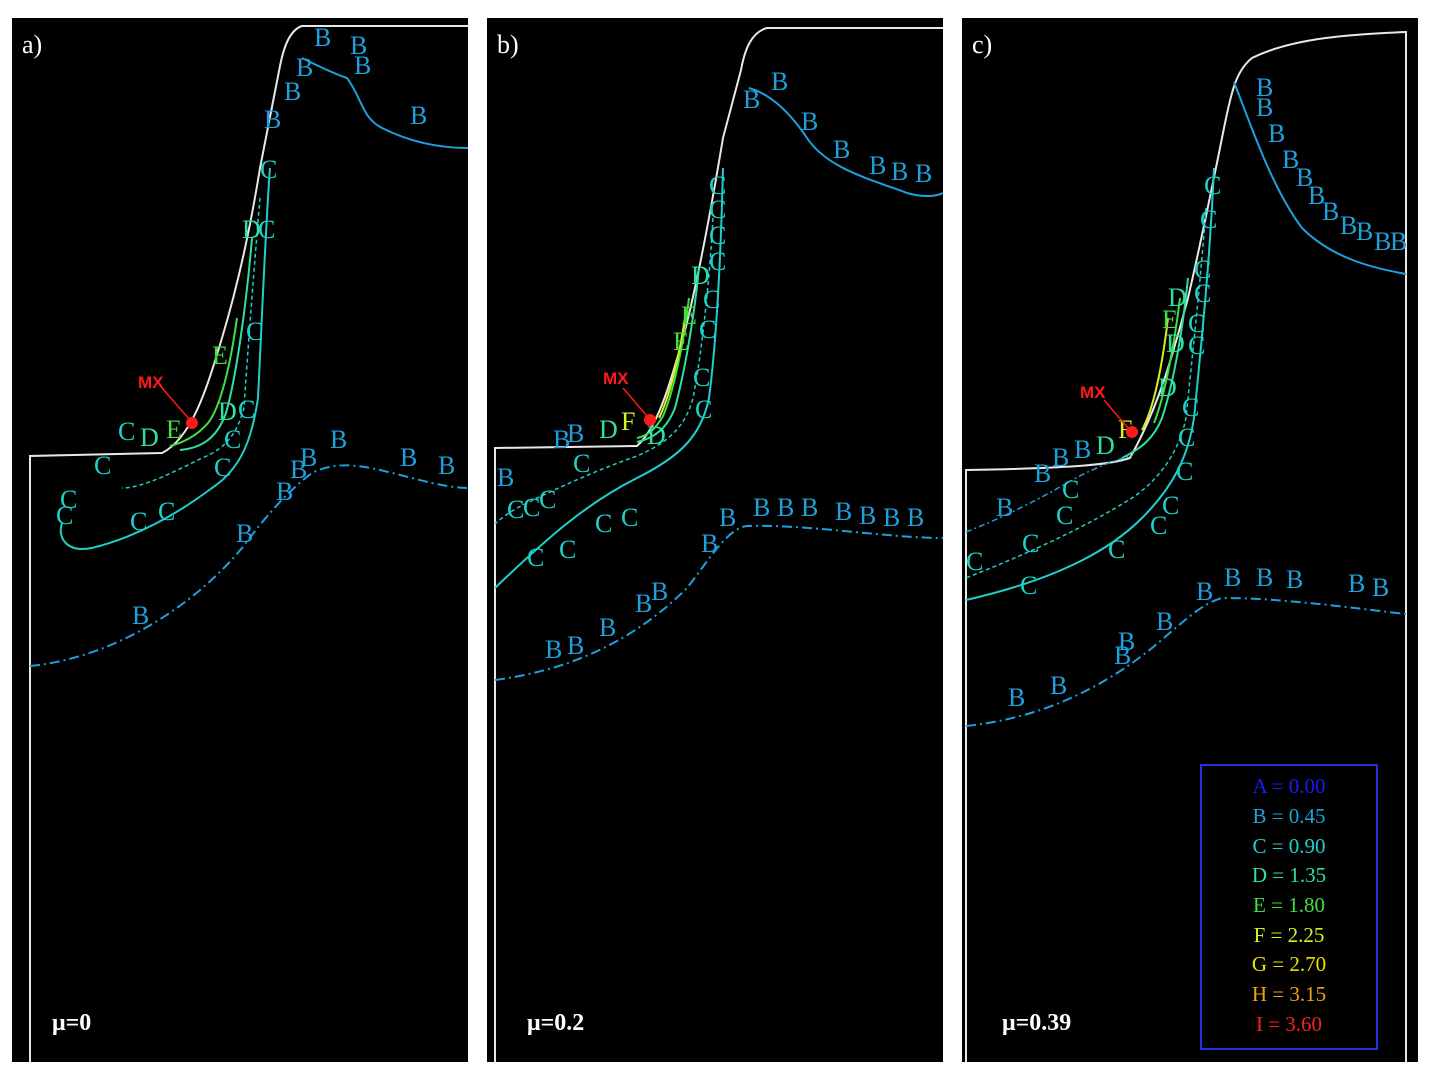 The width and height of the screenshot is (1431, 1080). What do you see at coordinates (1037, 1023) in the screenshot?
I see `friction-coefficient-label: μ=0.39` at bounding box center [1037, 1023].